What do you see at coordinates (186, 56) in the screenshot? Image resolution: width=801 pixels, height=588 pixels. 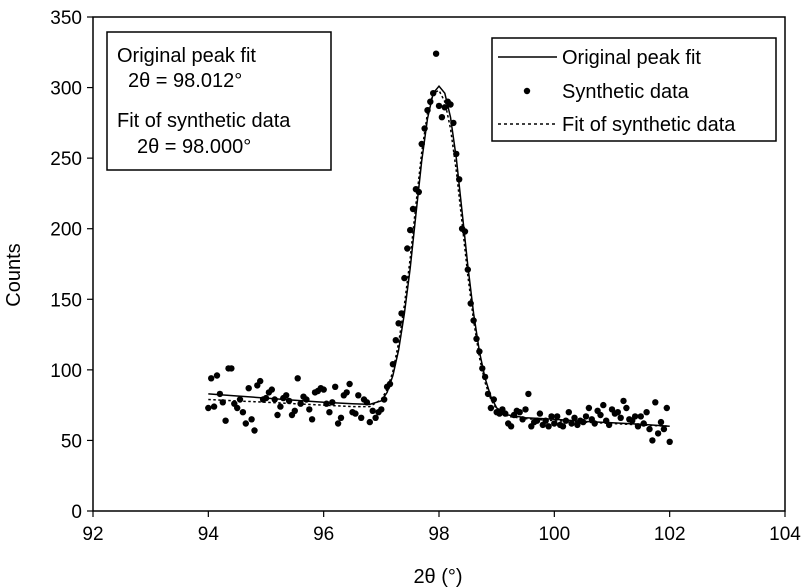 I see `annotation-line: Original peak fit` at bounding box center [186, 56].